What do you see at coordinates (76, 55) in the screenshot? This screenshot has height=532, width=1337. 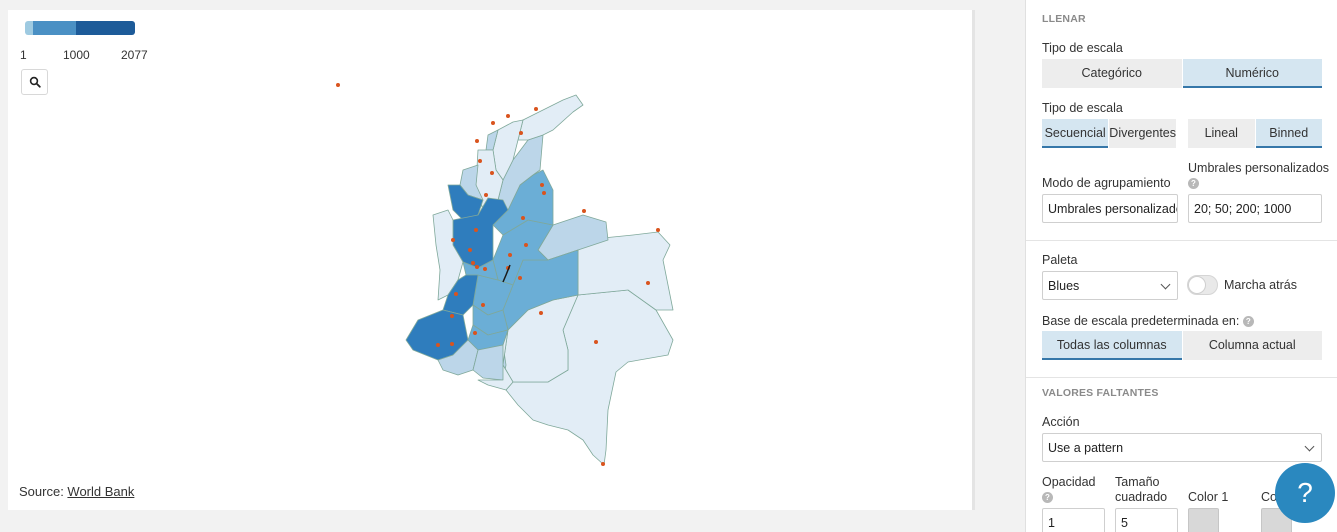 I see `legend-label-mid: 1000` at bounding box center [76, 55].